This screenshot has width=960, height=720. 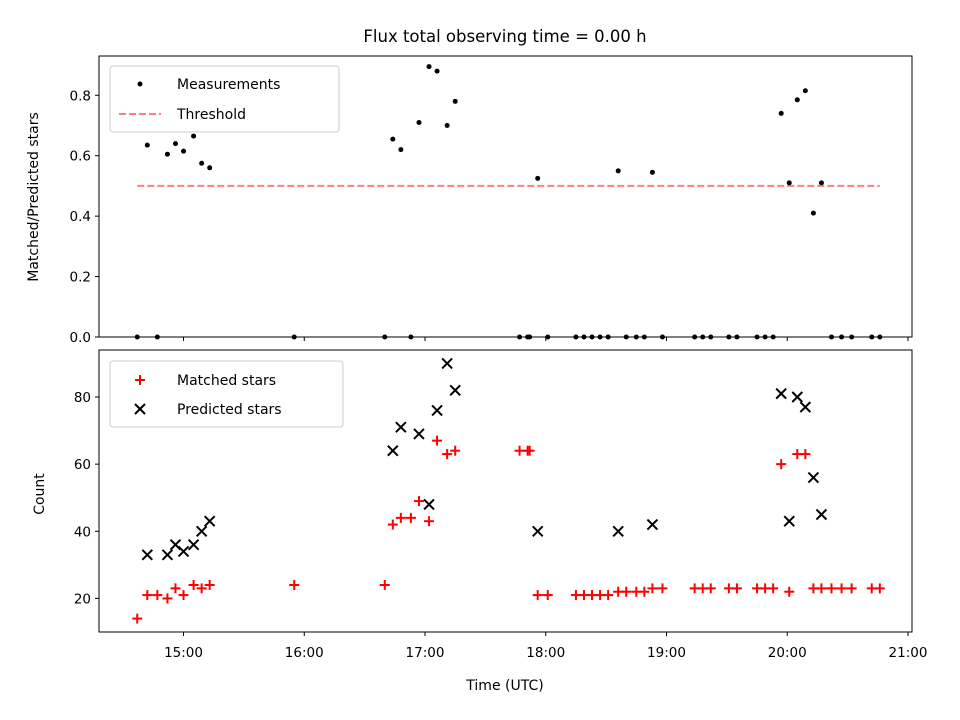 I want to click on bottom-legend-box, so click(x=226, y=394).